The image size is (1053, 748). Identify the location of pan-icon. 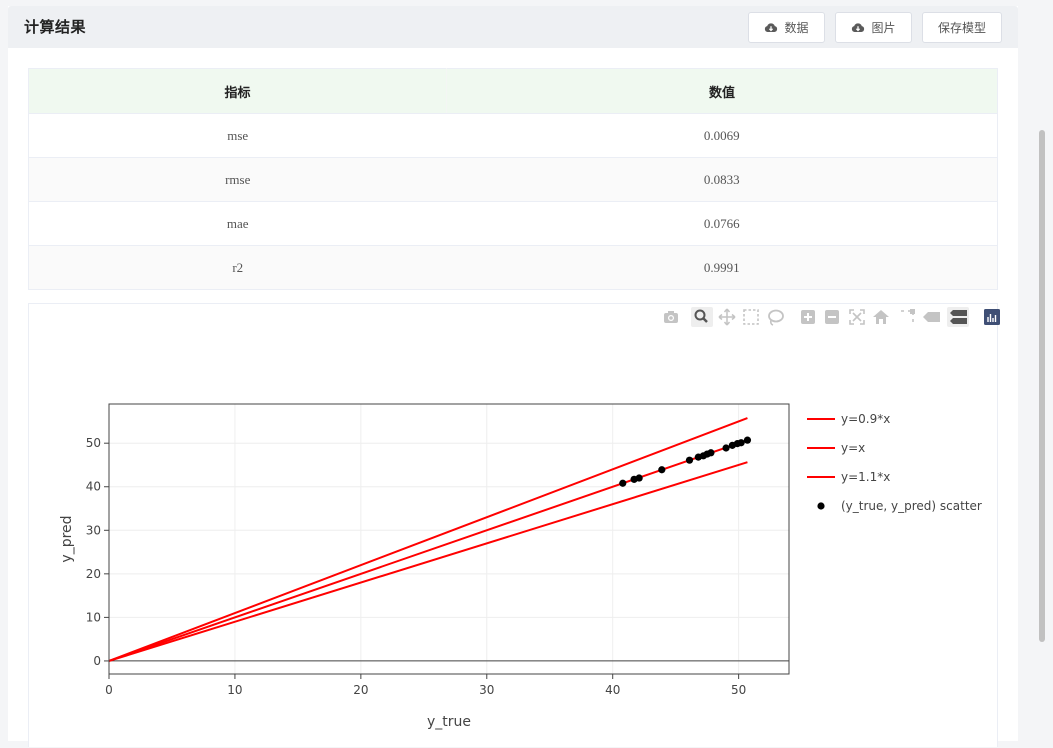
(727, 317).